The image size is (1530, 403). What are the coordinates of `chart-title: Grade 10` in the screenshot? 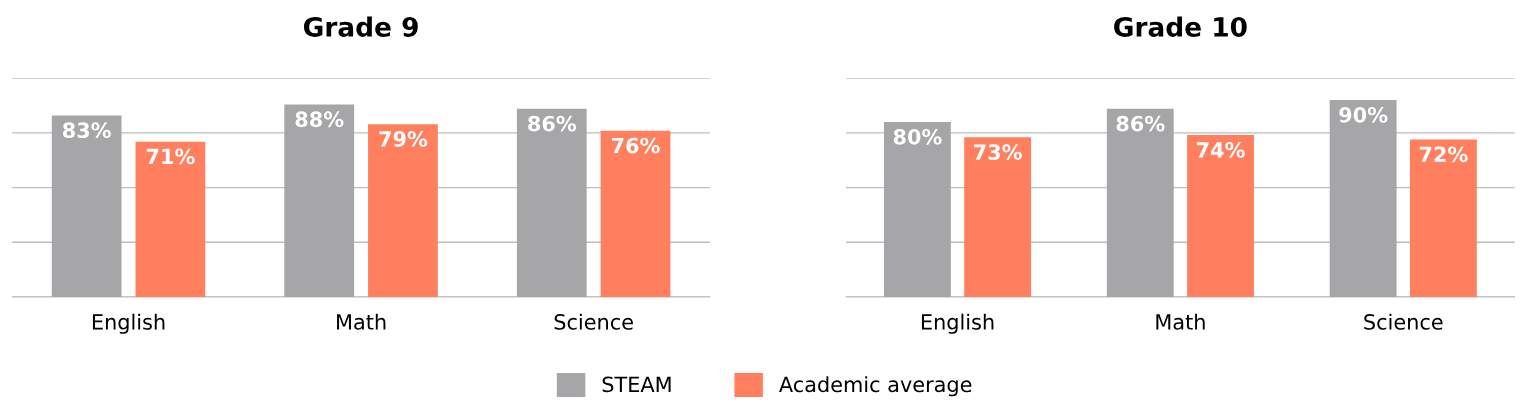 It's located at (1180, 26).